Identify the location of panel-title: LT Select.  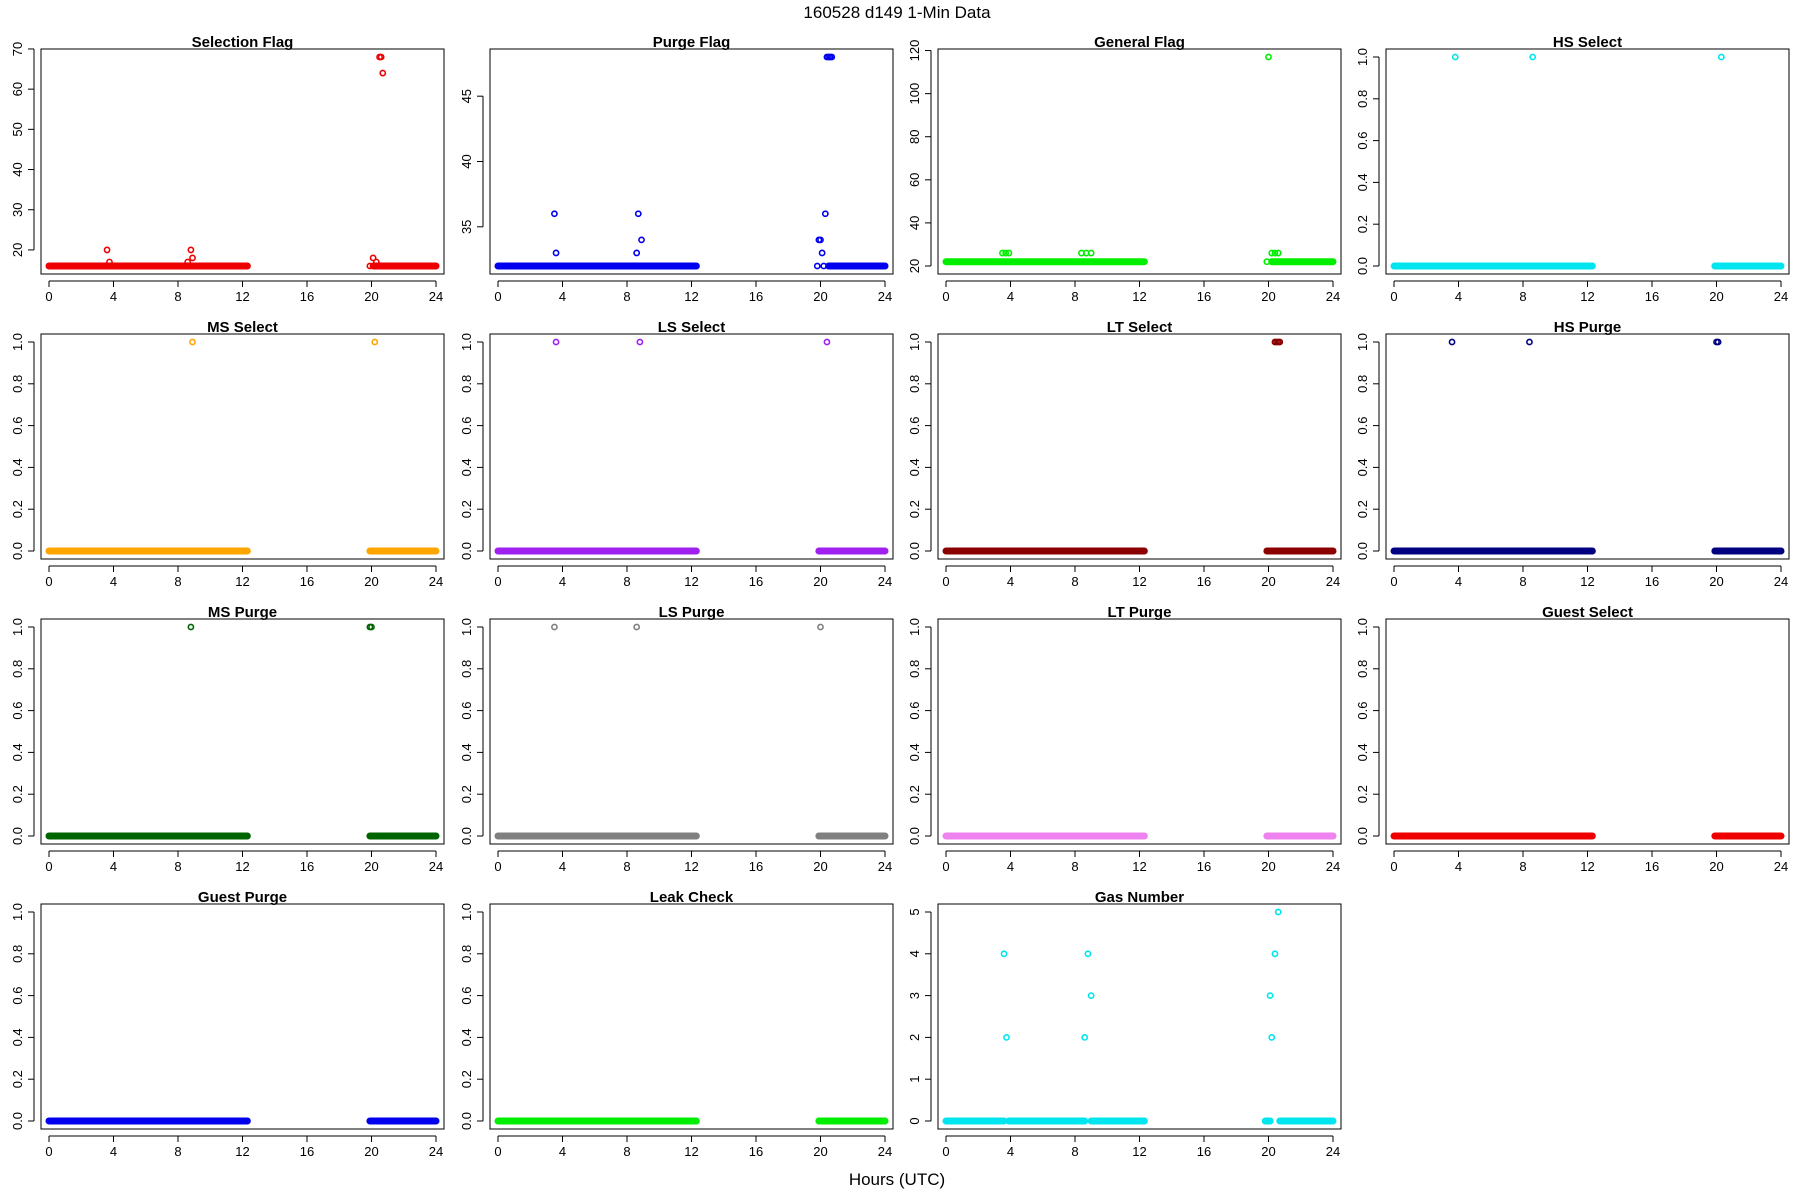
(1140, 327).